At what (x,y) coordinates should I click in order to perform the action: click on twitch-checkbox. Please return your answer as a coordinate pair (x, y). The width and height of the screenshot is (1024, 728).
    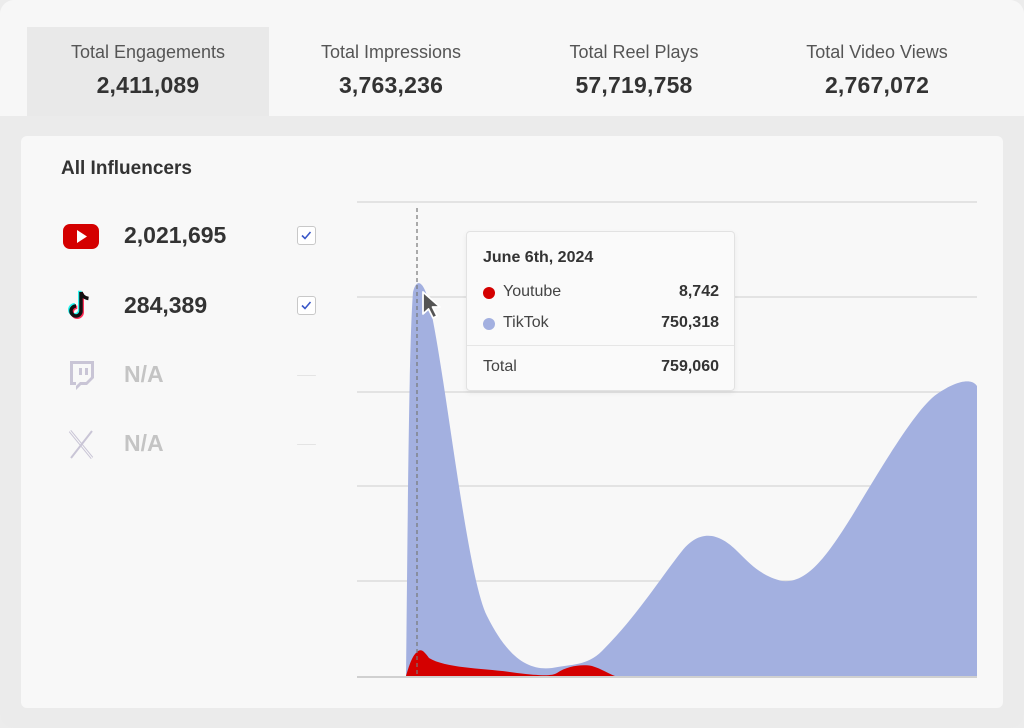
    Looking at the image, I should click on (306, 375).